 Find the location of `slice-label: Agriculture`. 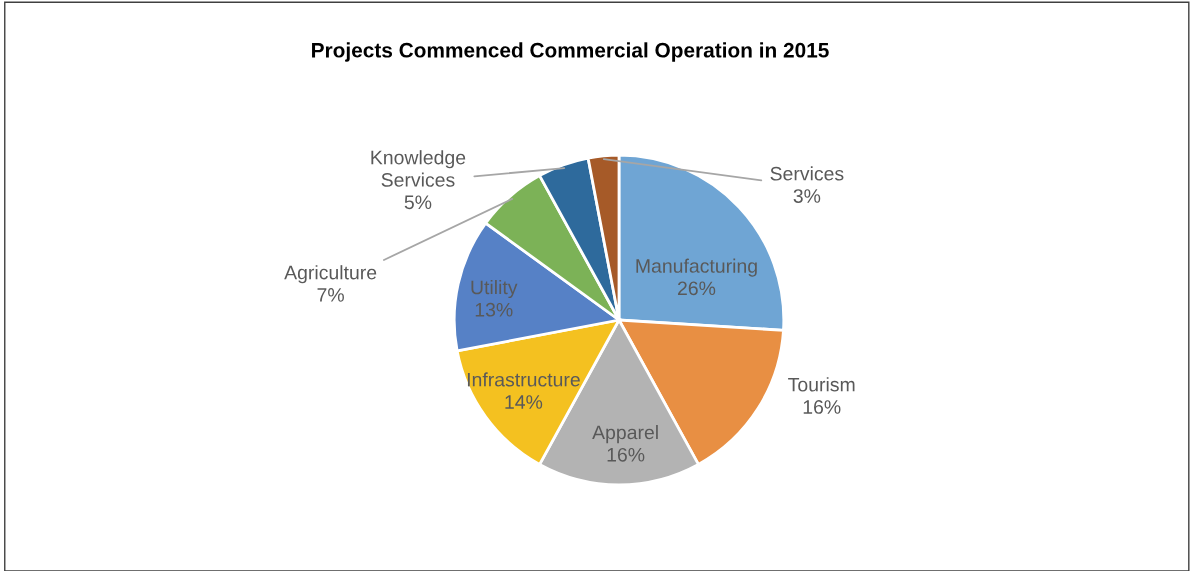

slice-label: Agriculture is located at coordinates (330, 274).